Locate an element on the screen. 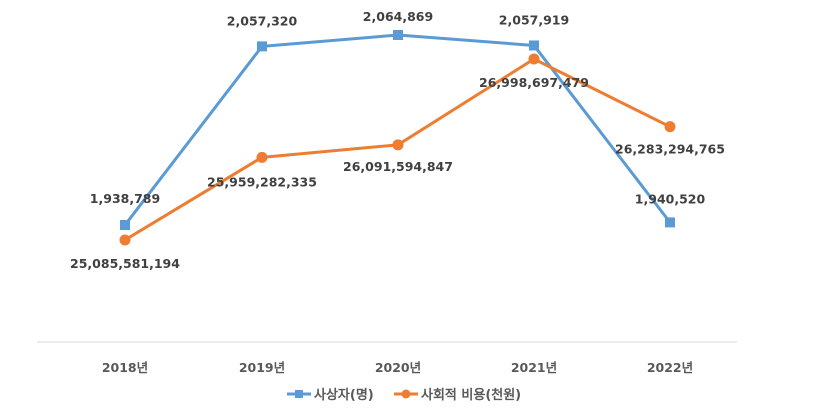 The width and height of the screenshot is (818, 415). legend-casualties-square-icon is located at coordinates (299, 394).